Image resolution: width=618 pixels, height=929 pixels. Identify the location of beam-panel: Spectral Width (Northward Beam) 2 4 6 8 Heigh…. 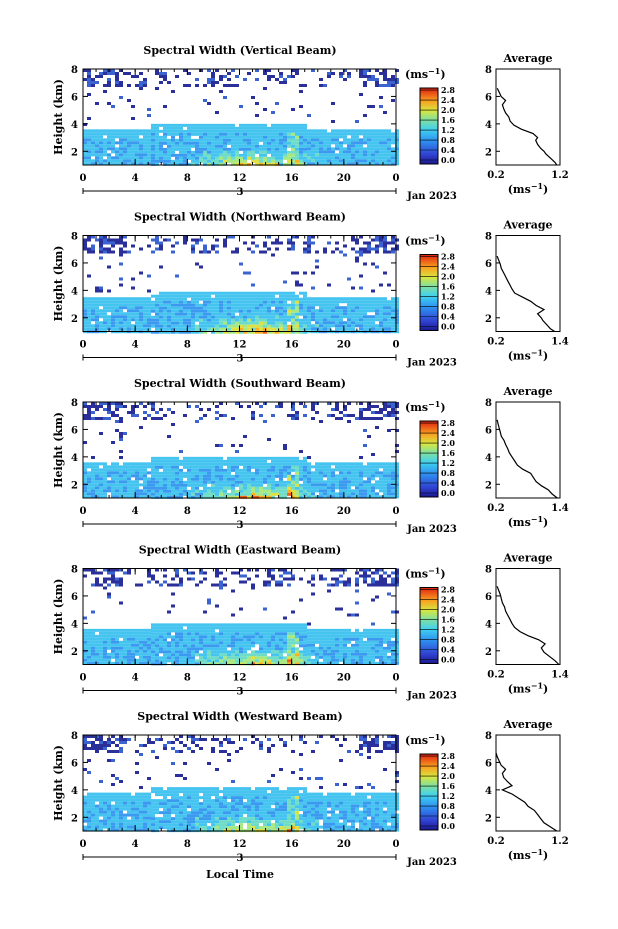
(310, 290).